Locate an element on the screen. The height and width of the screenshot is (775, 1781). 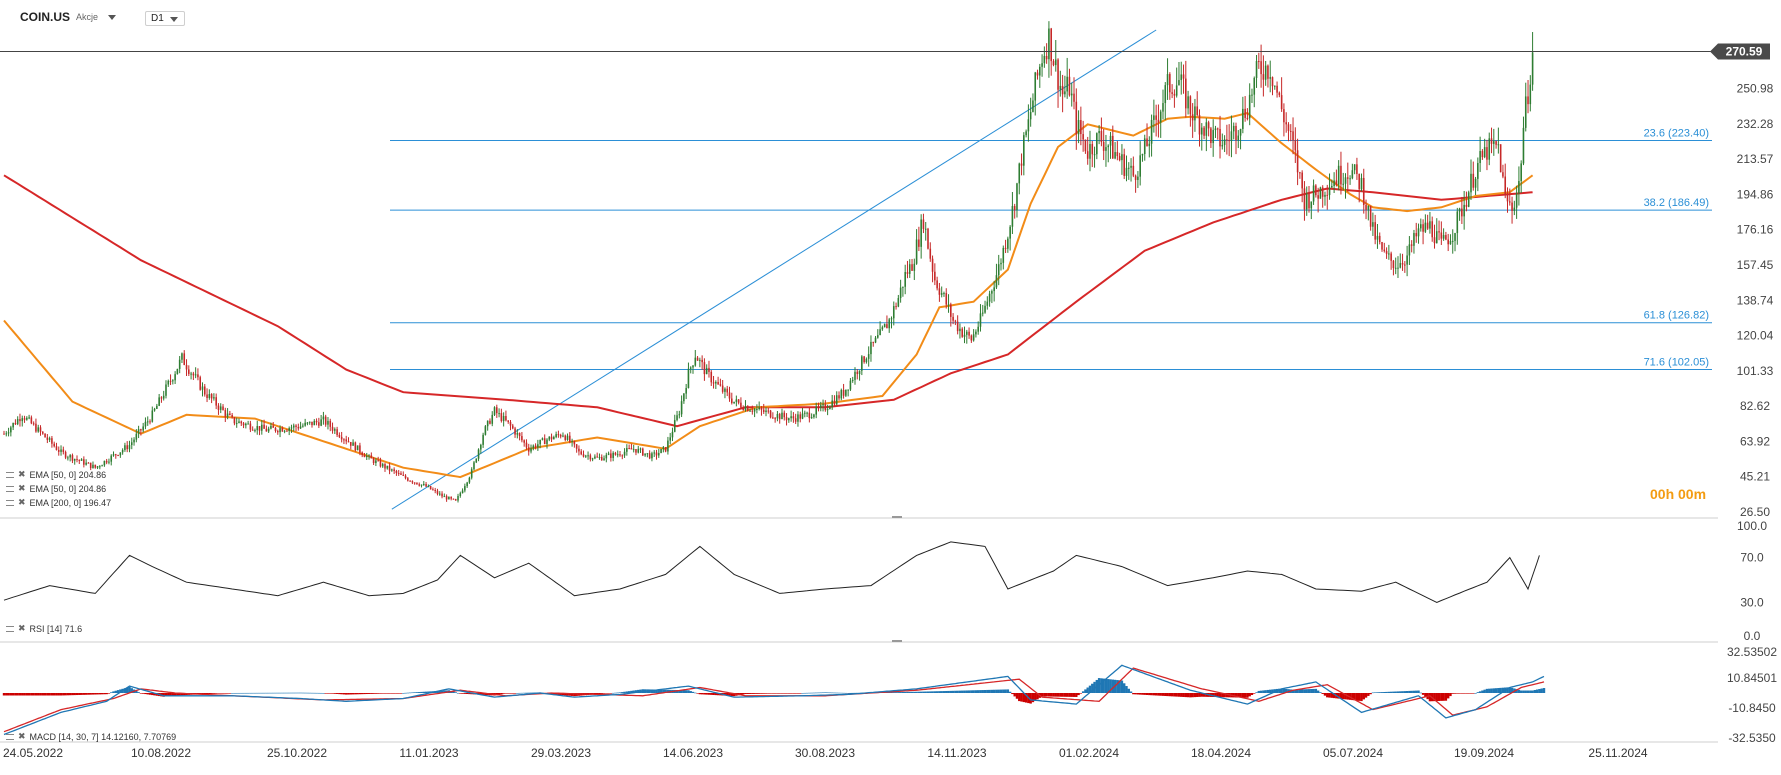
y-tick-label: 26.50 is located at coordinates (1755, 512).